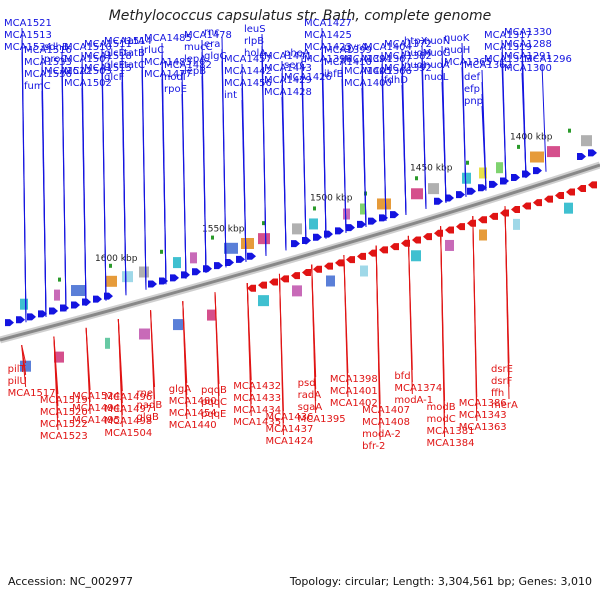 The image size is (600, 600). I want to click on gene-label: def, so click(472, 77).